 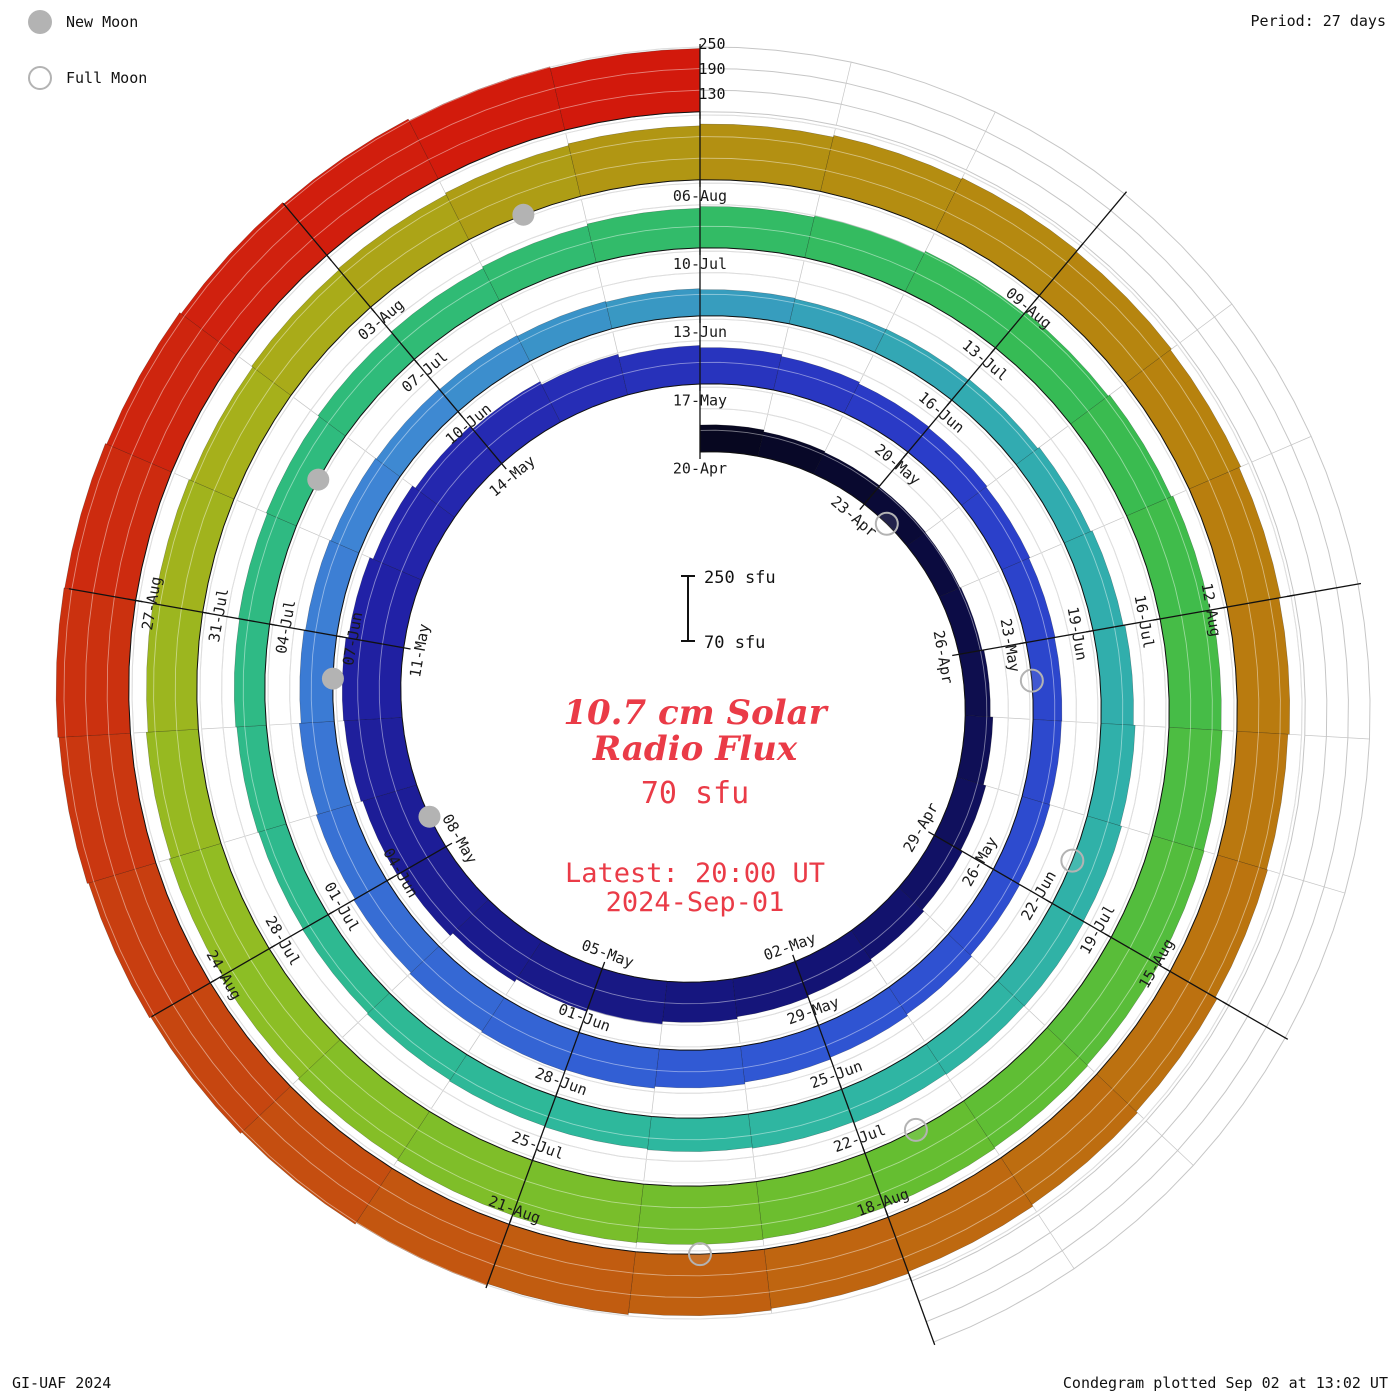 What do you see at coordinates (695, 902) in the screenshot?
I see `latest-date-label: 2024-Sep-01` at bounding box center [695, 902].